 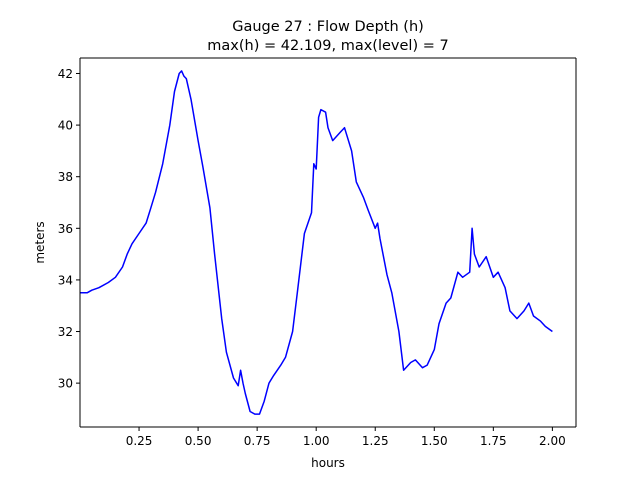 I want to click on x-axis-label: hours, so click(x=328, y=463).